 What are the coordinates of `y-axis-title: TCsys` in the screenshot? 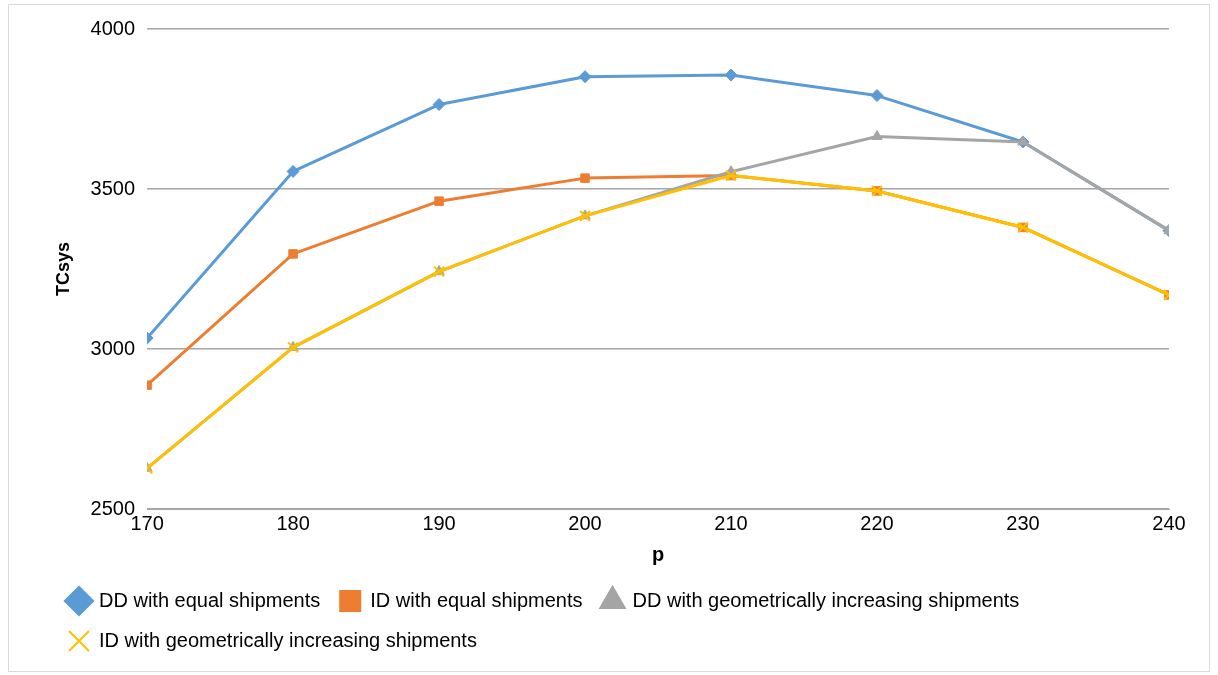 It's located at (62, 269).